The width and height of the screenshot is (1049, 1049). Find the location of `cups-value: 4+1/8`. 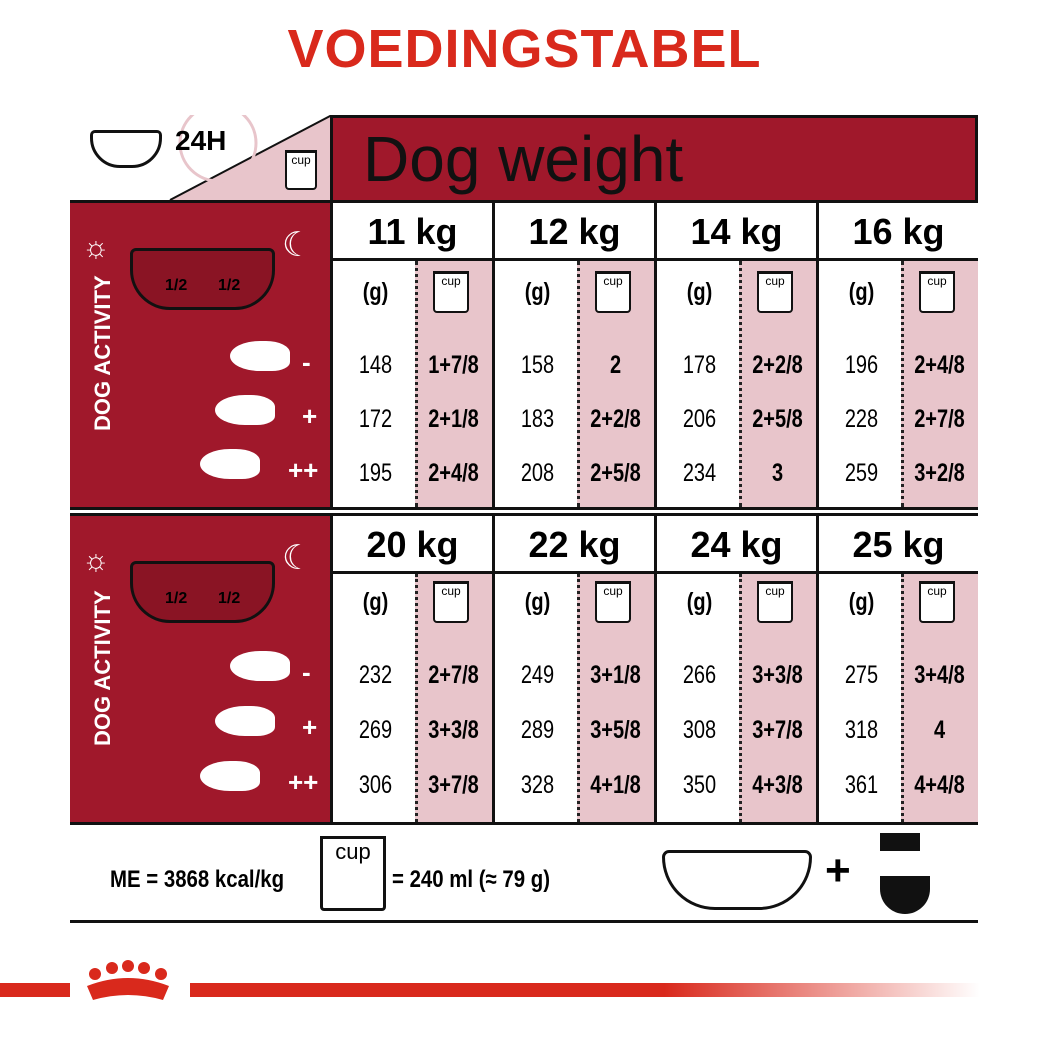

cups-value: 4+1/8 is located at coordinates (615, 785).